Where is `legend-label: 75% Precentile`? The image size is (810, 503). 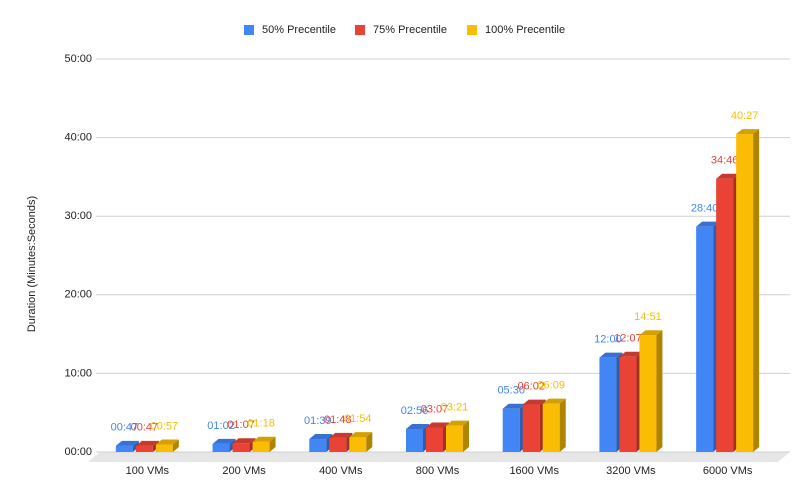 legend-label: 75% Precentile is located at coordinates (410, 30).